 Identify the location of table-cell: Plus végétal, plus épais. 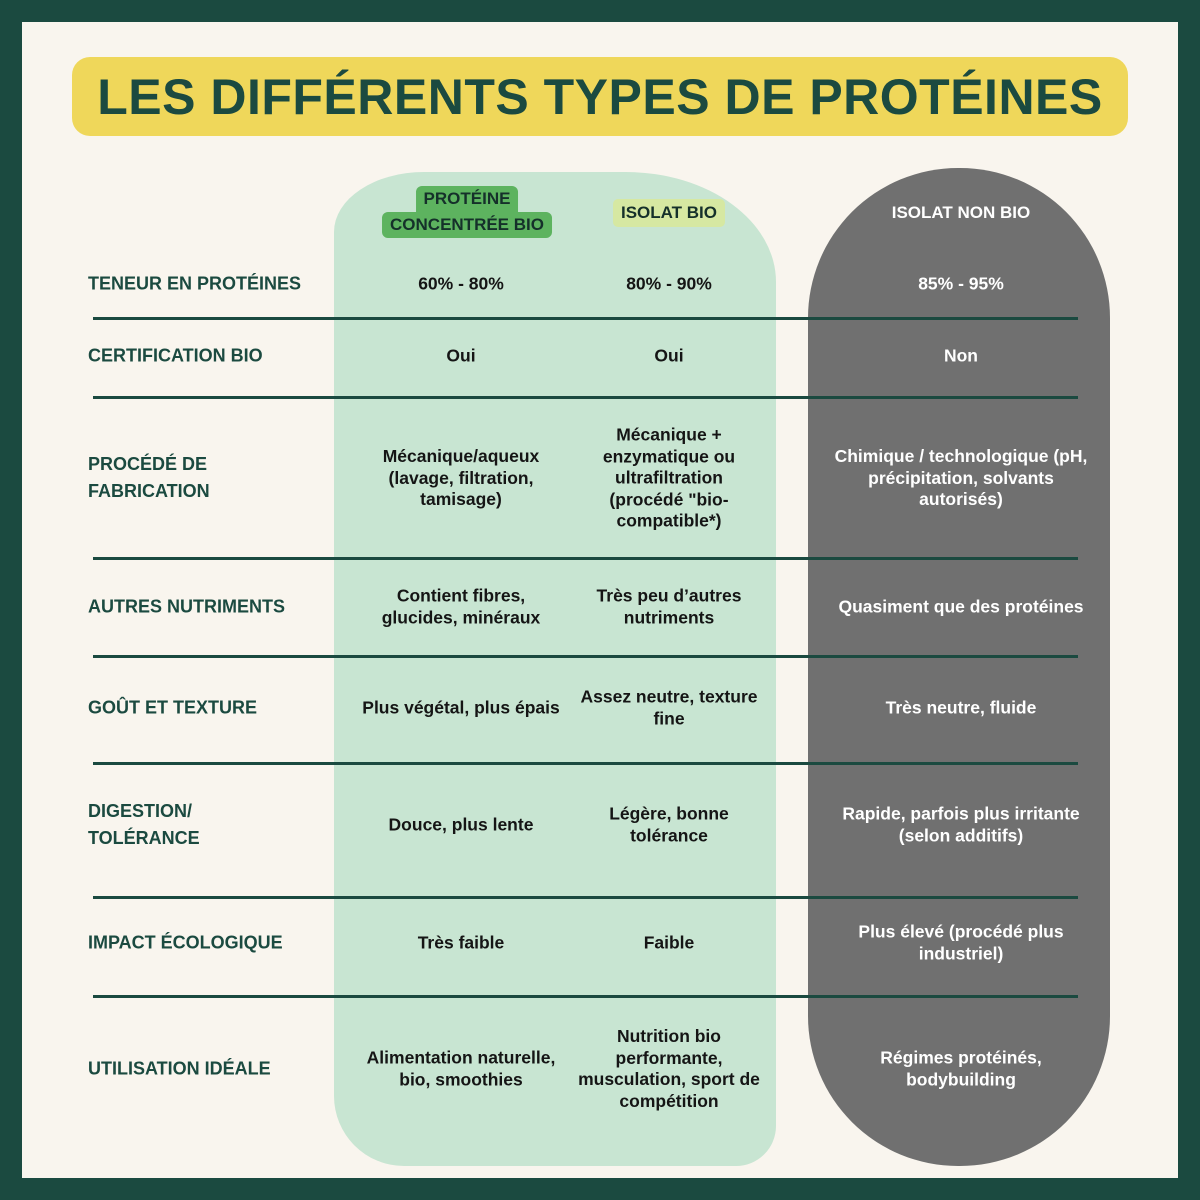
(461, 707).